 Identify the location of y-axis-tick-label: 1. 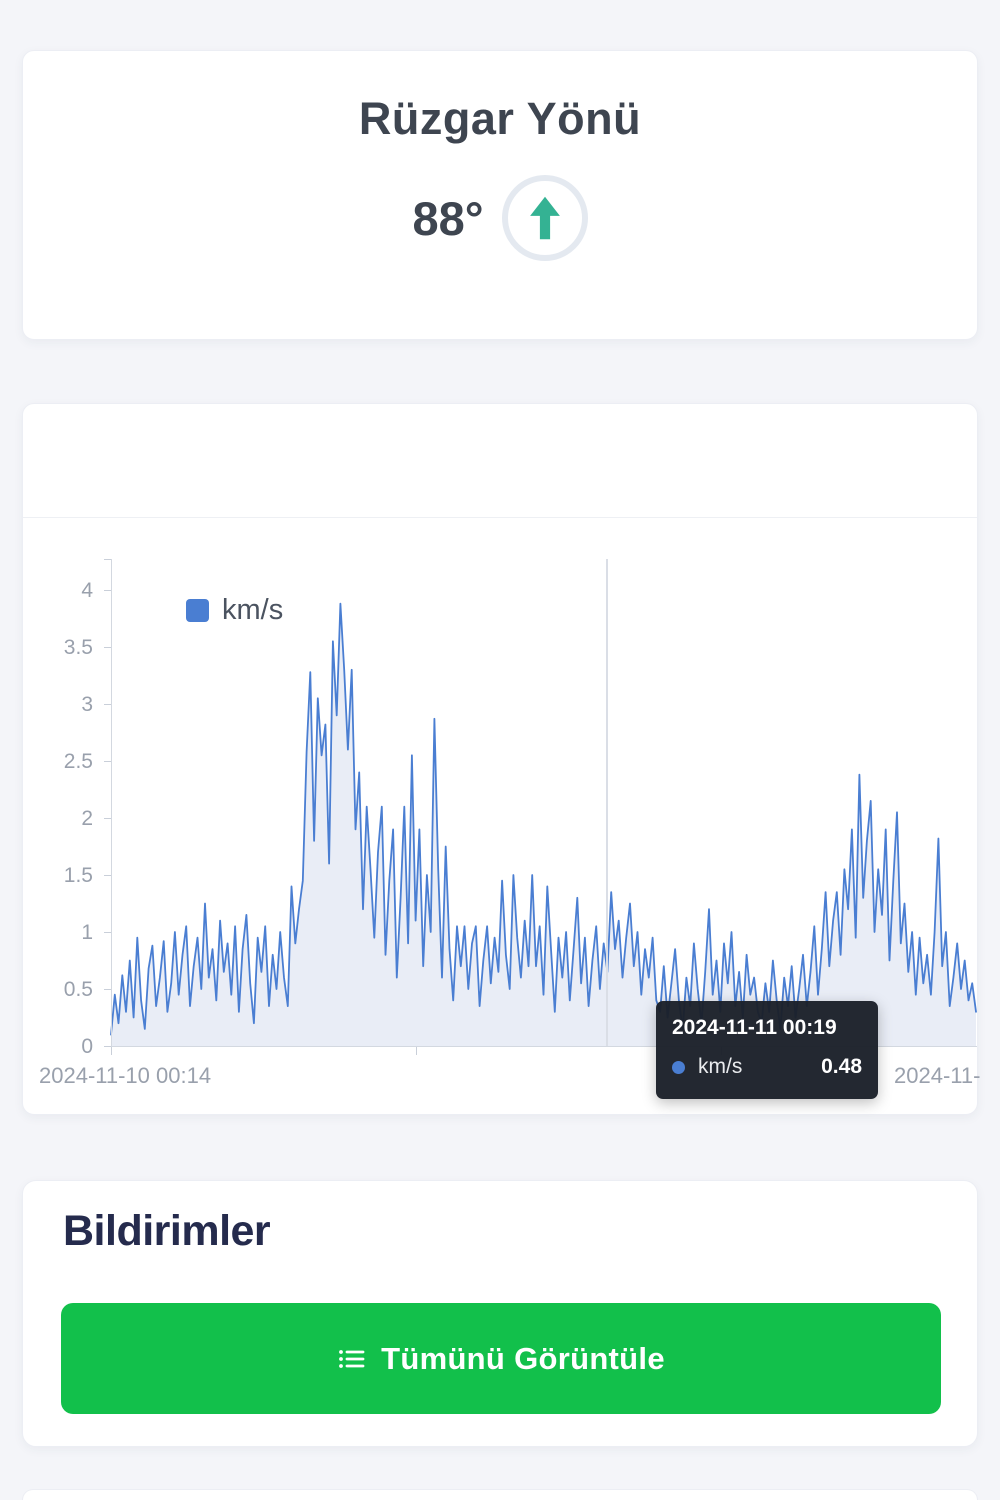
(87, 932).